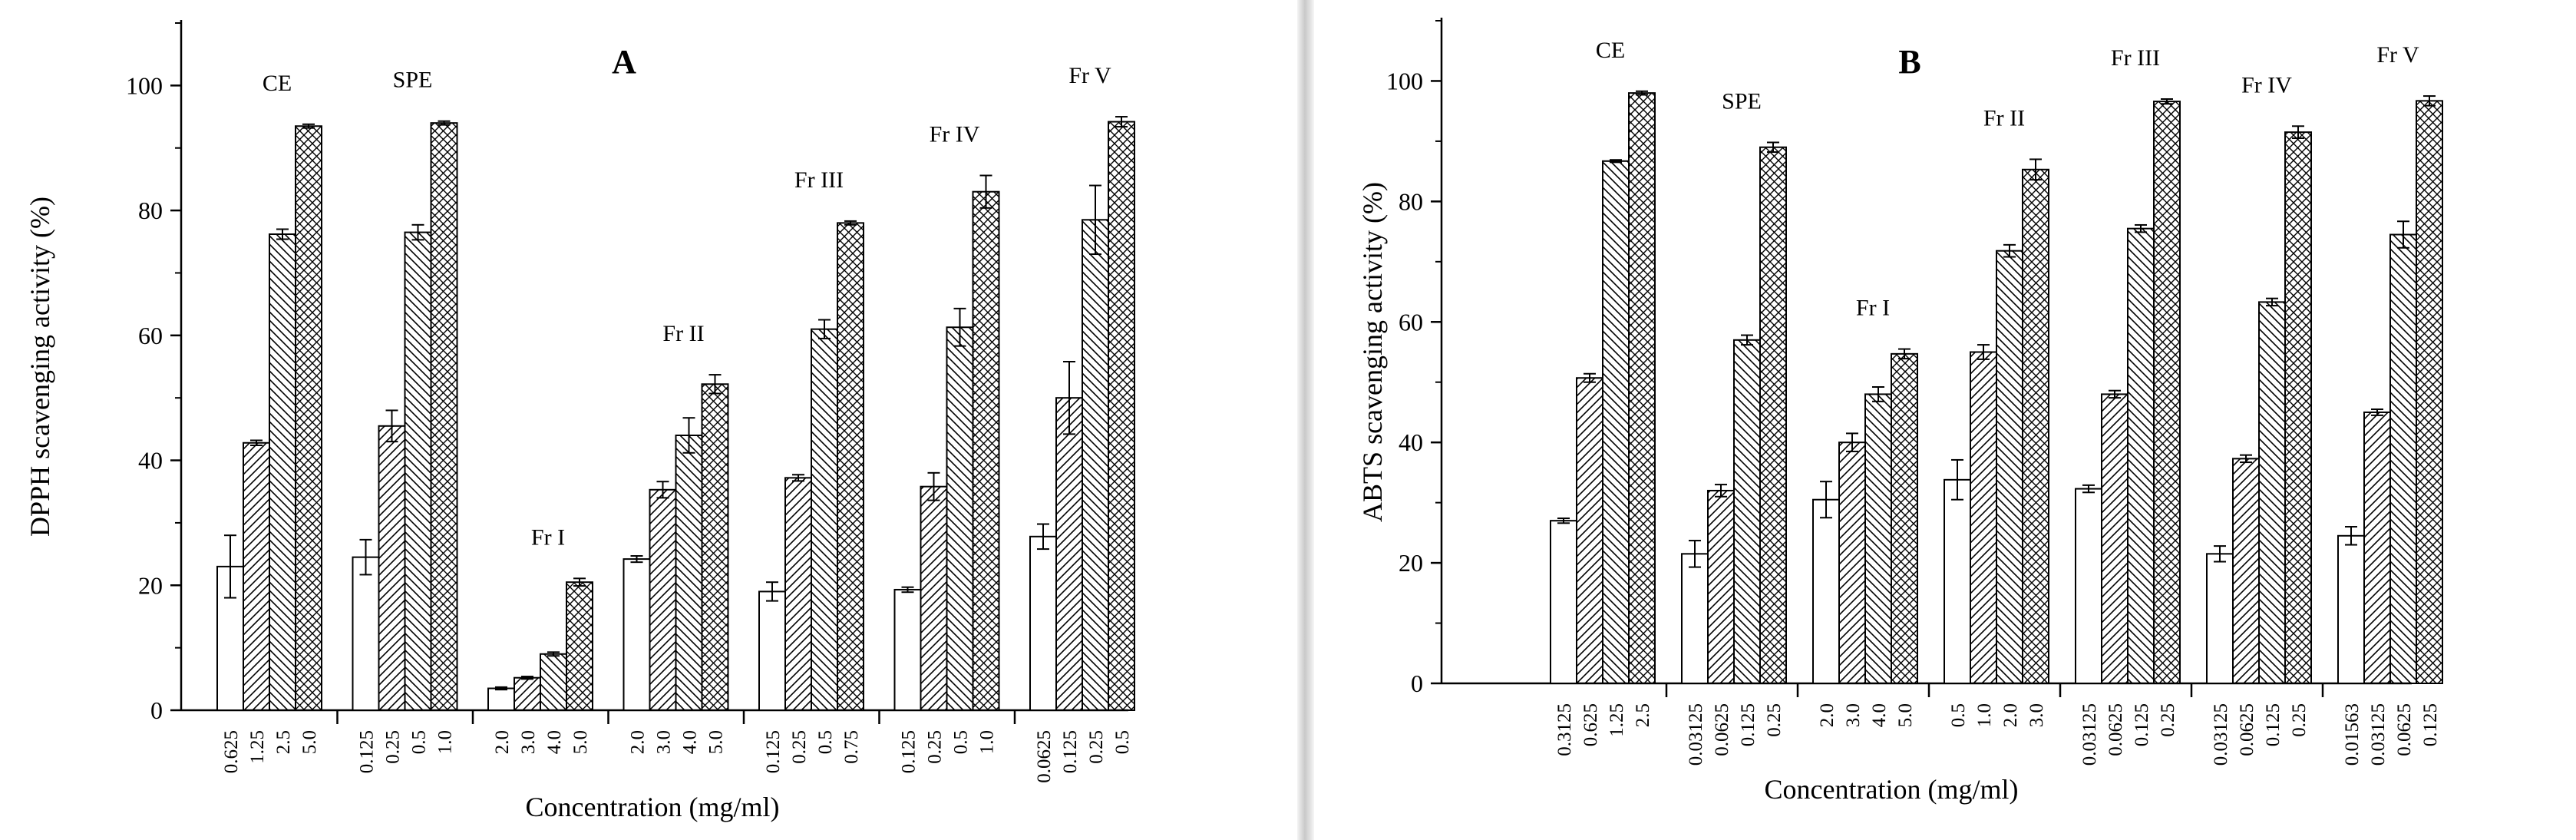  I want to click on x-tick-label: 0.01563, so click(2352, 735).